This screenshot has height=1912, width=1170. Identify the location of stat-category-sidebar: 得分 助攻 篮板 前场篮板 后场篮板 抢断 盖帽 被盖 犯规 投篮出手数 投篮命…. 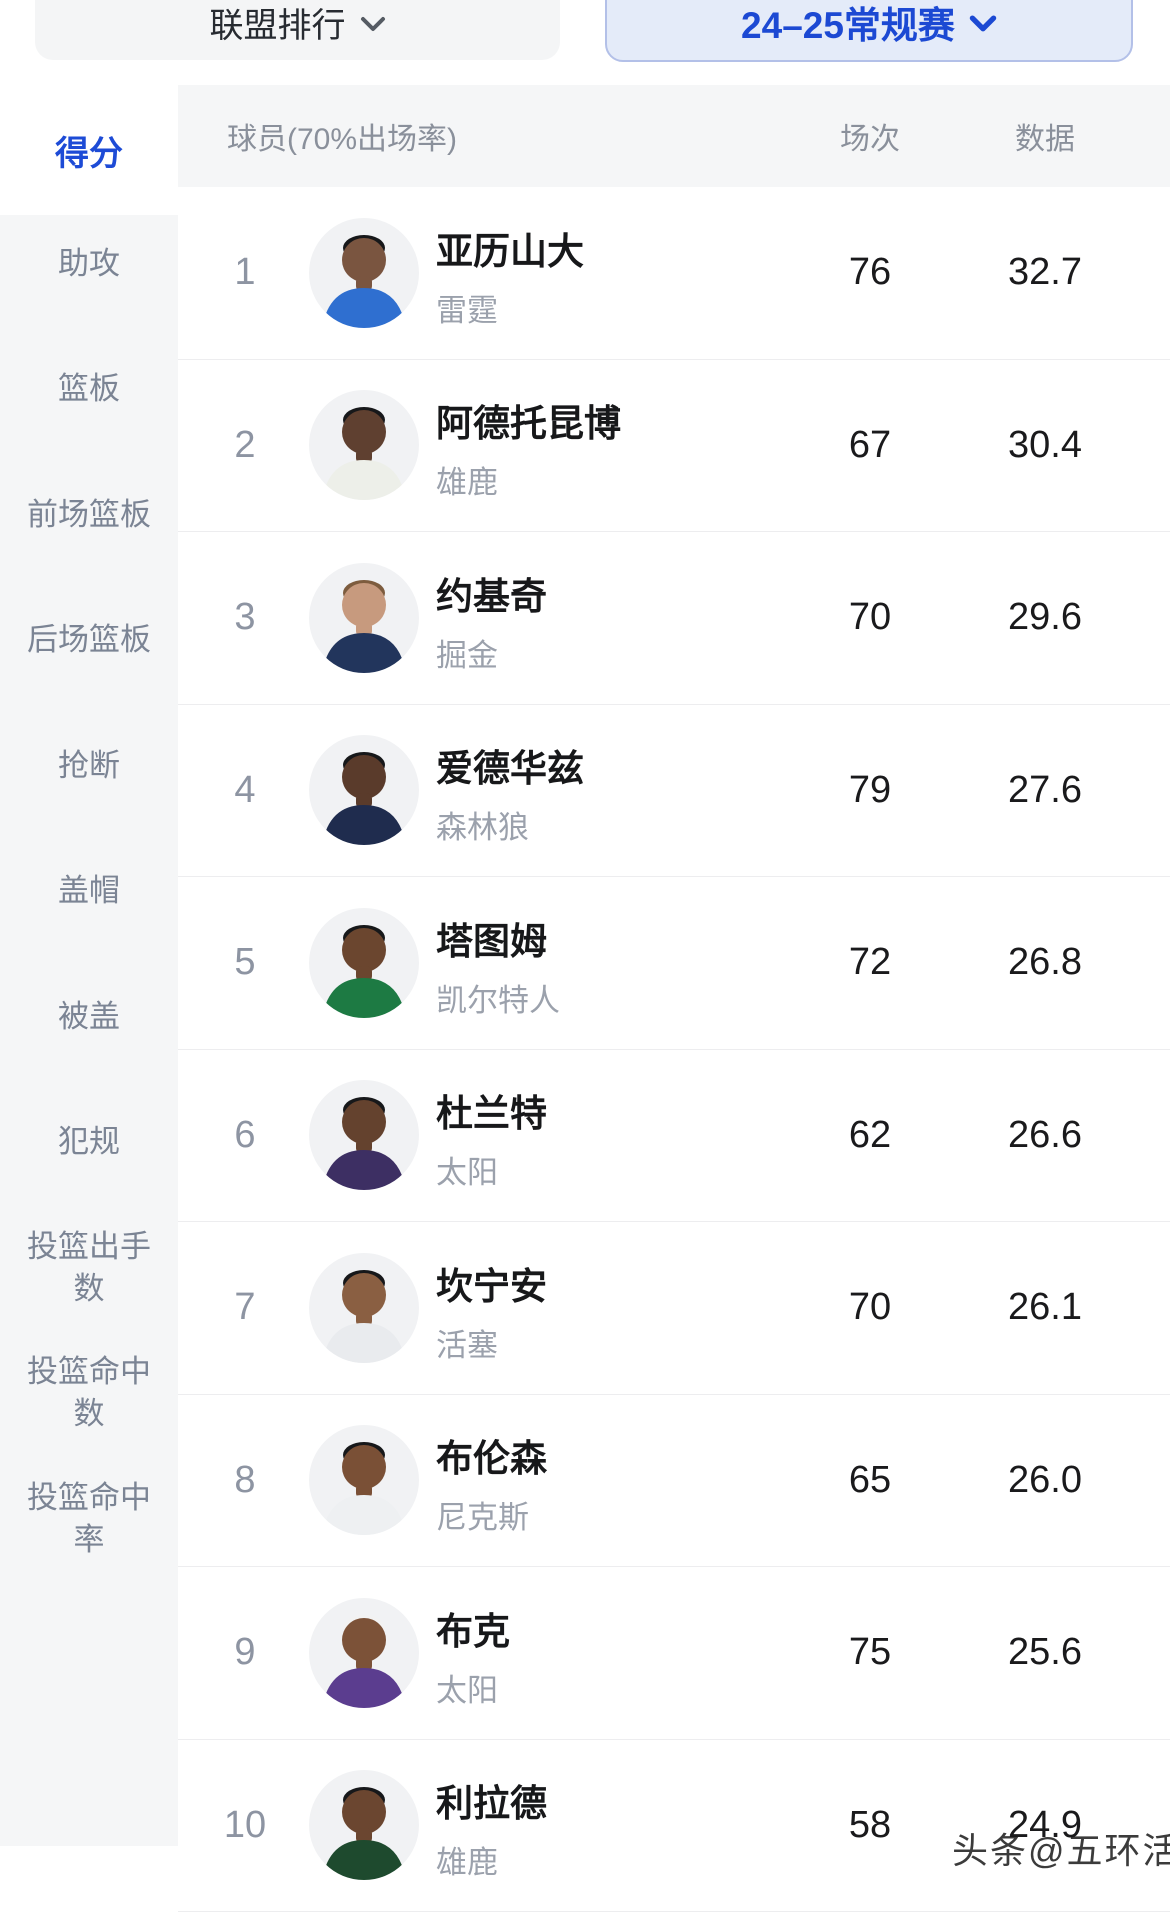
(89, 923).